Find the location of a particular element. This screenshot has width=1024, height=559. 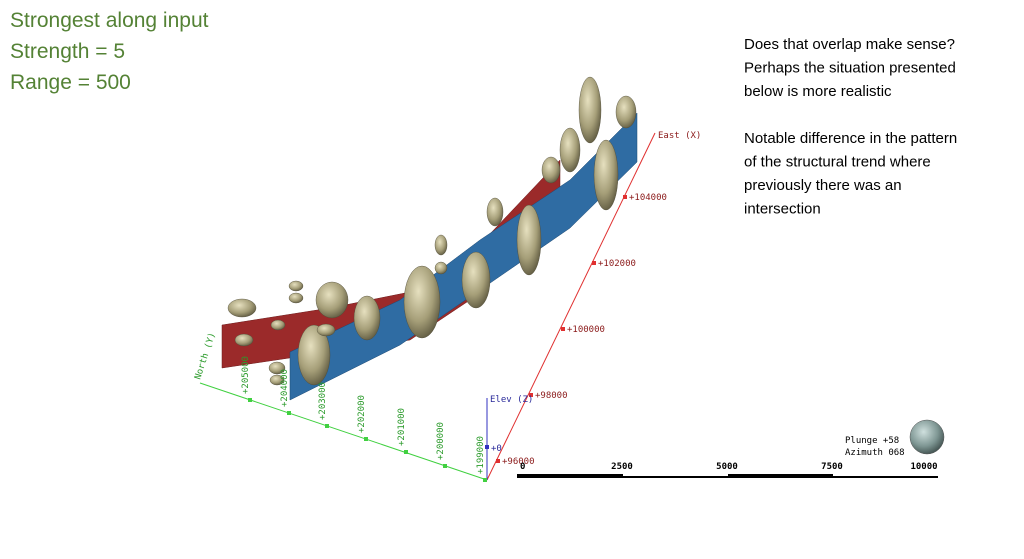

north-axis is located at coordinates (343, 431).